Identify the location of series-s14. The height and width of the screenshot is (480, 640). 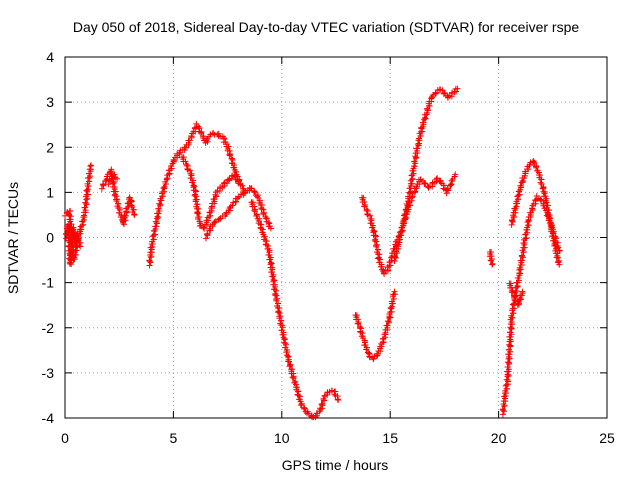
(535, 213).